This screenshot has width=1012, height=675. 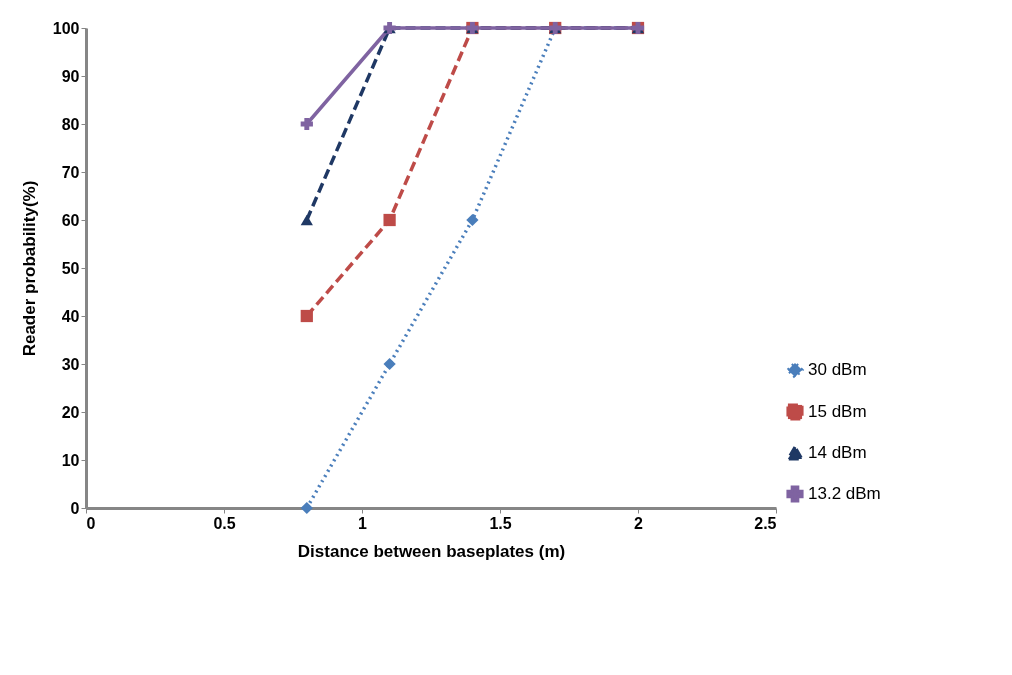 What do you see at coordinates (66, 28) in the screenshot?
I see `y-tick-label: 100` at bounding box center [66, 28].